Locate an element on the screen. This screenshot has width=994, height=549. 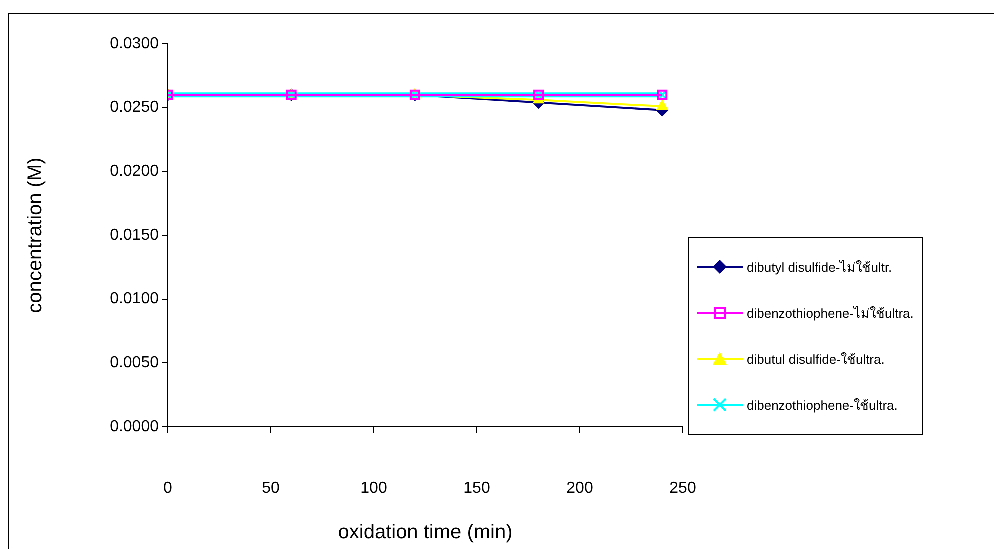
y-tick-label: 0.0200 is located at coordinates (135, 171).